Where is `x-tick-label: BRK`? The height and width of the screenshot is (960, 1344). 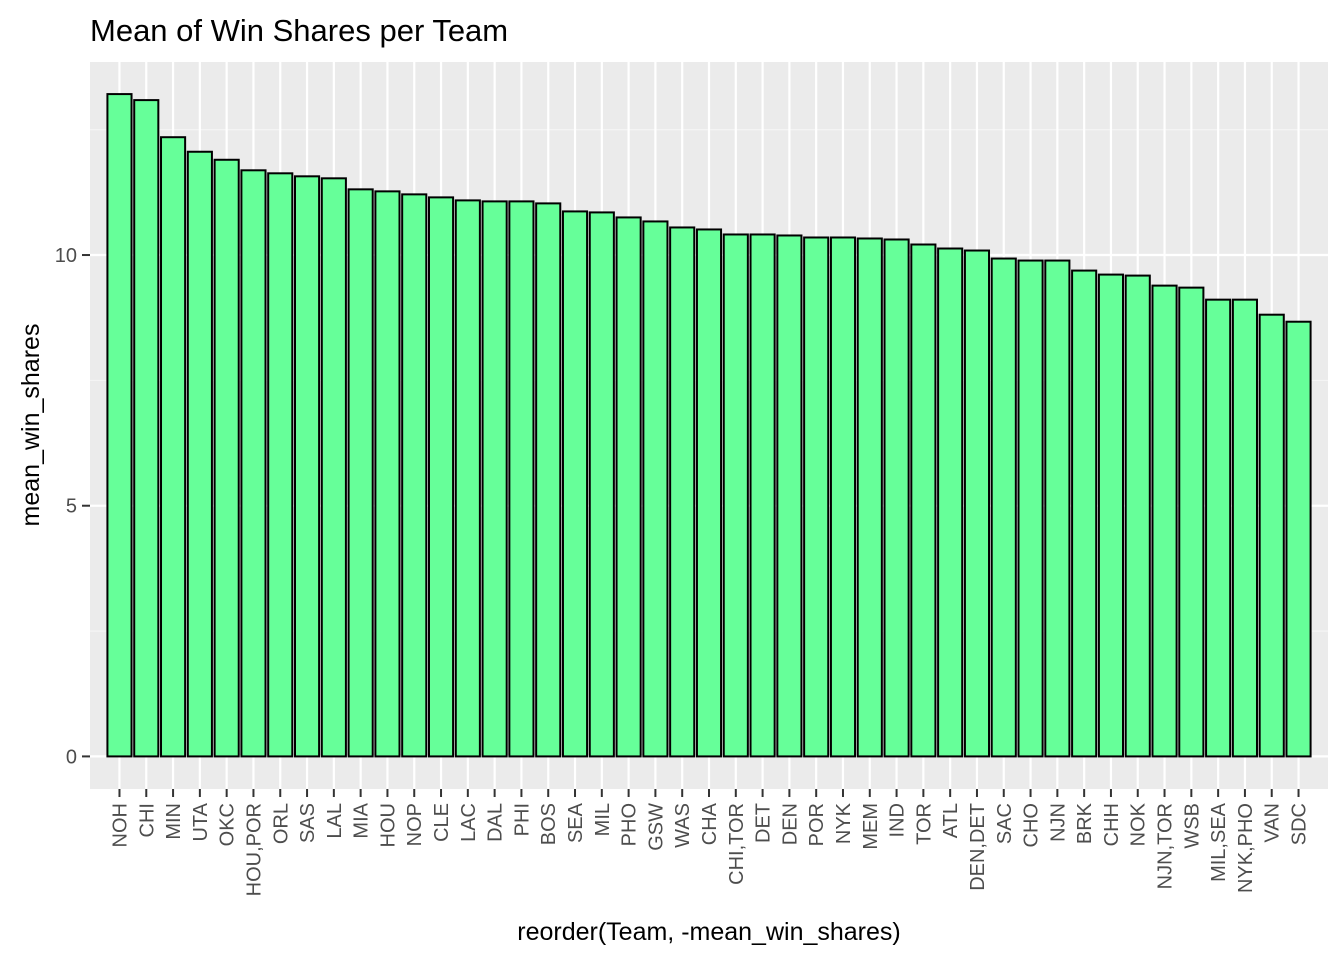 x-tick-label: BRK is located at coordinates (1085, 823).